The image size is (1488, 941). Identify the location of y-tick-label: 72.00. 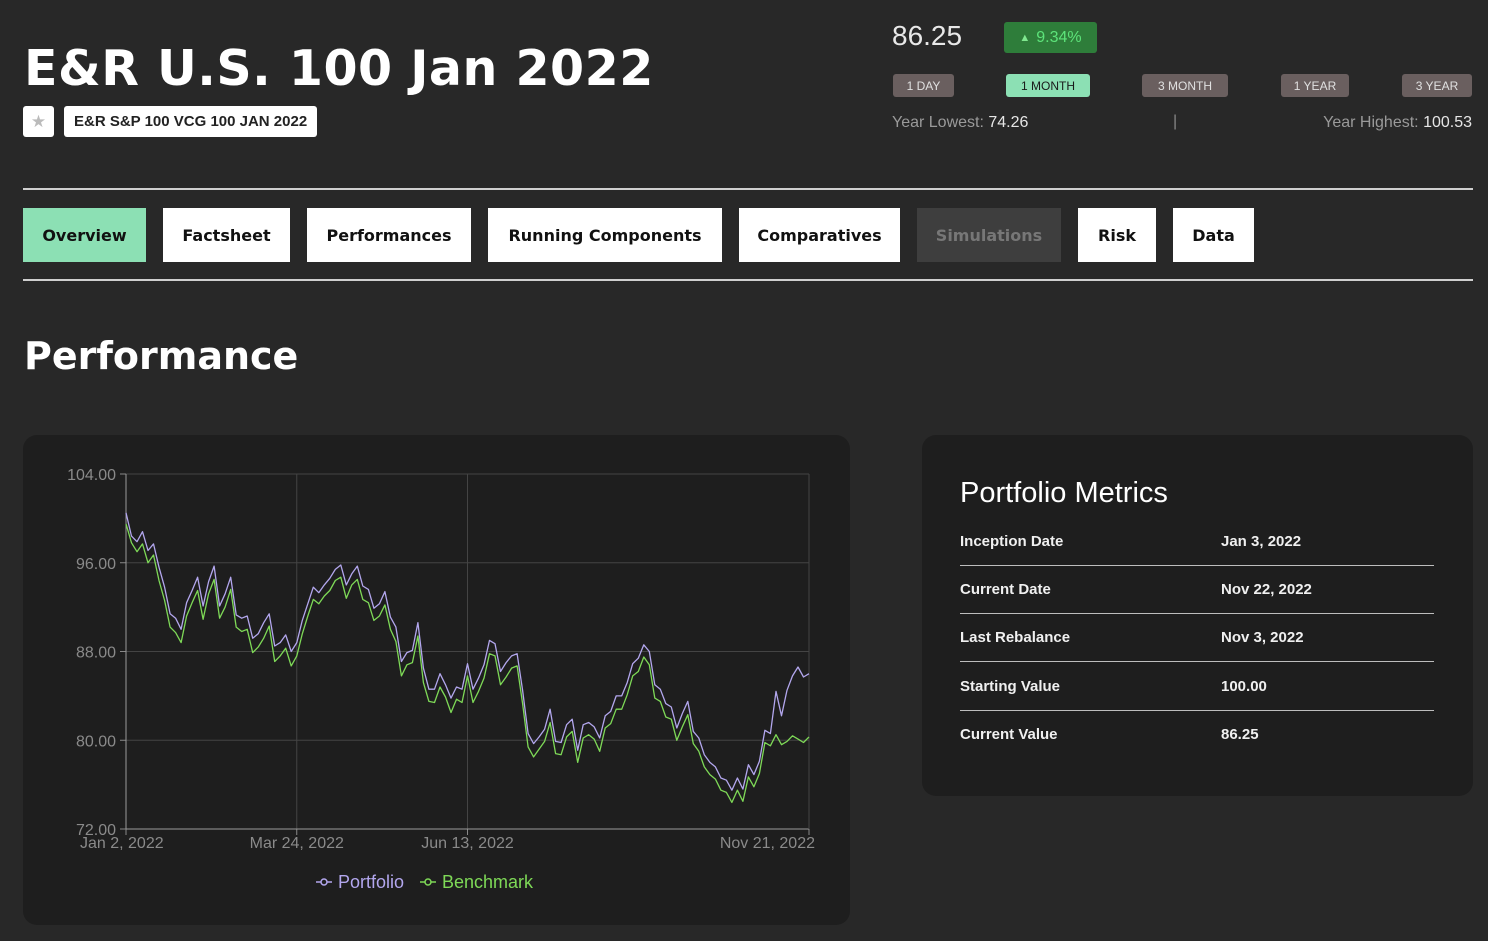
(96, 830).